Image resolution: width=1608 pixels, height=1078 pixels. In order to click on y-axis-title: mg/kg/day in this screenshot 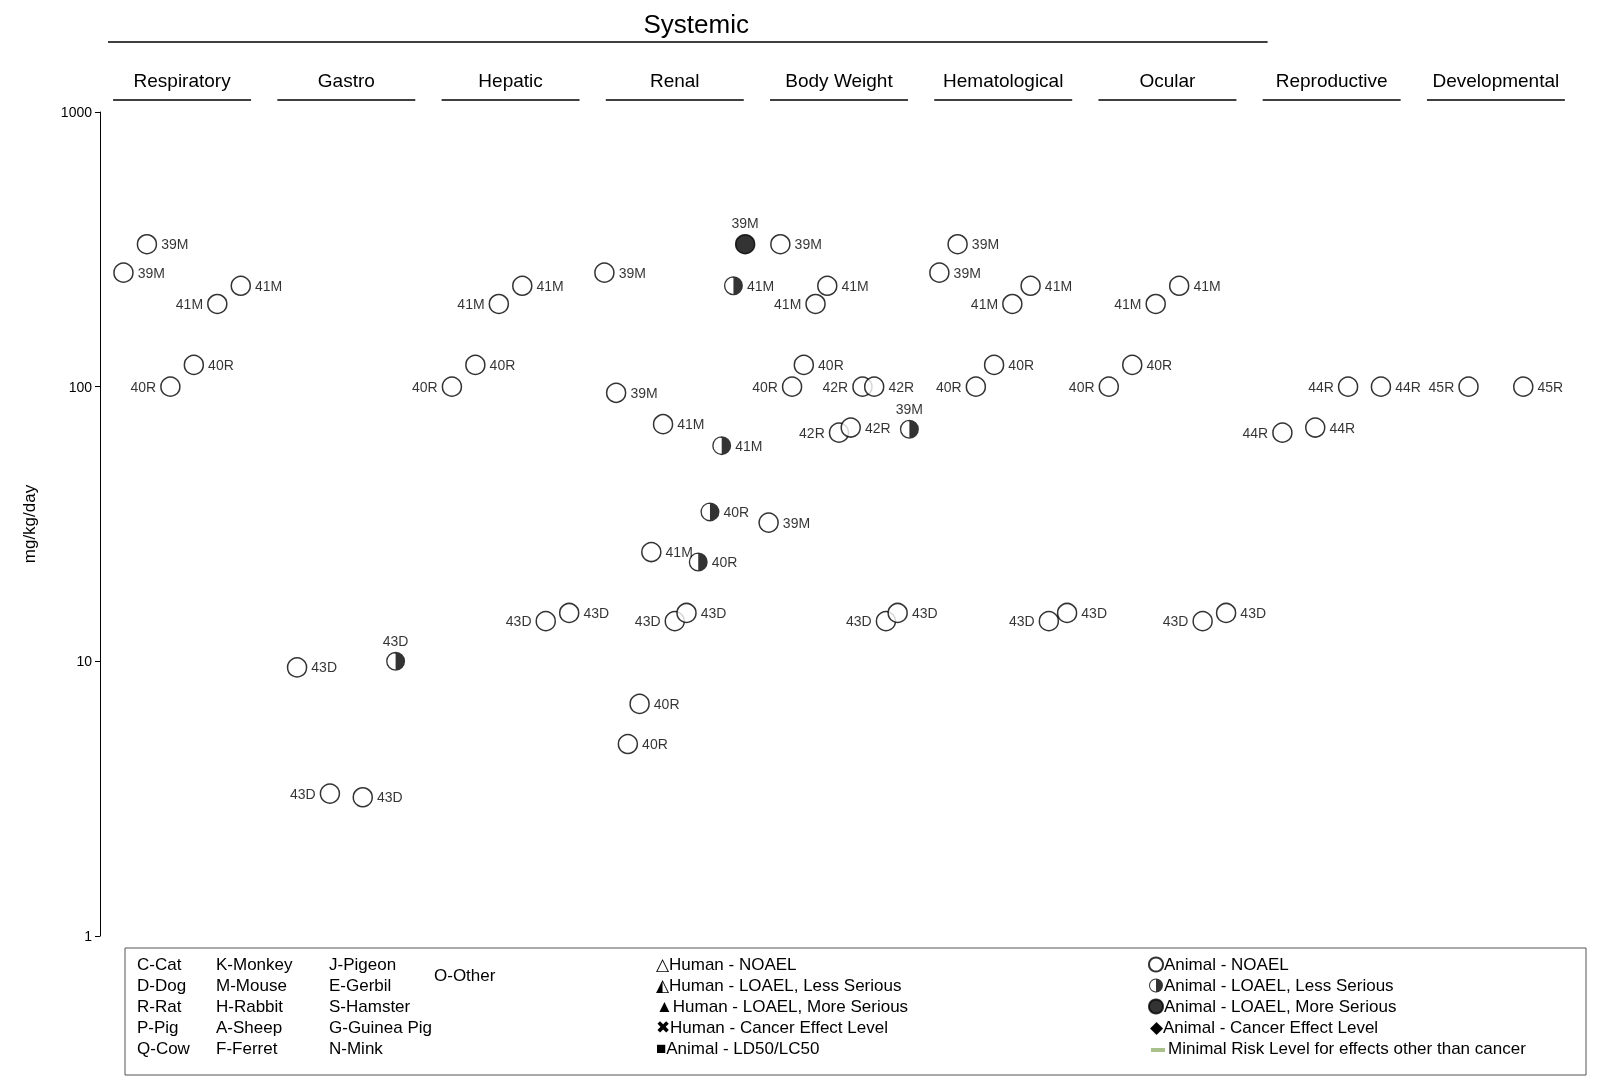, I will do `click(29, 524)`.